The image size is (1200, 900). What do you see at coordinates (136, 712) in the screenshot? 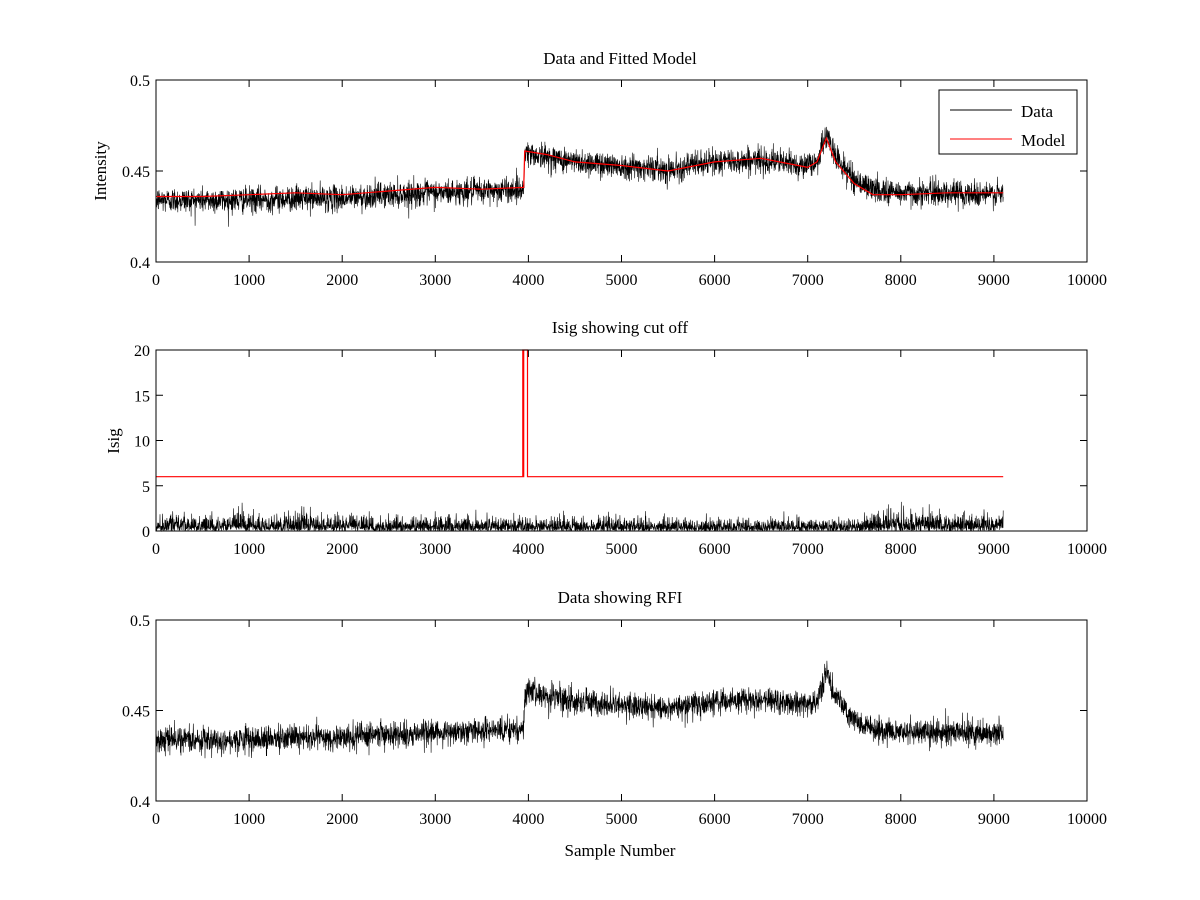
I see `subplot-3-y-tick-label: 0.45` at bounding box center [136, 712].